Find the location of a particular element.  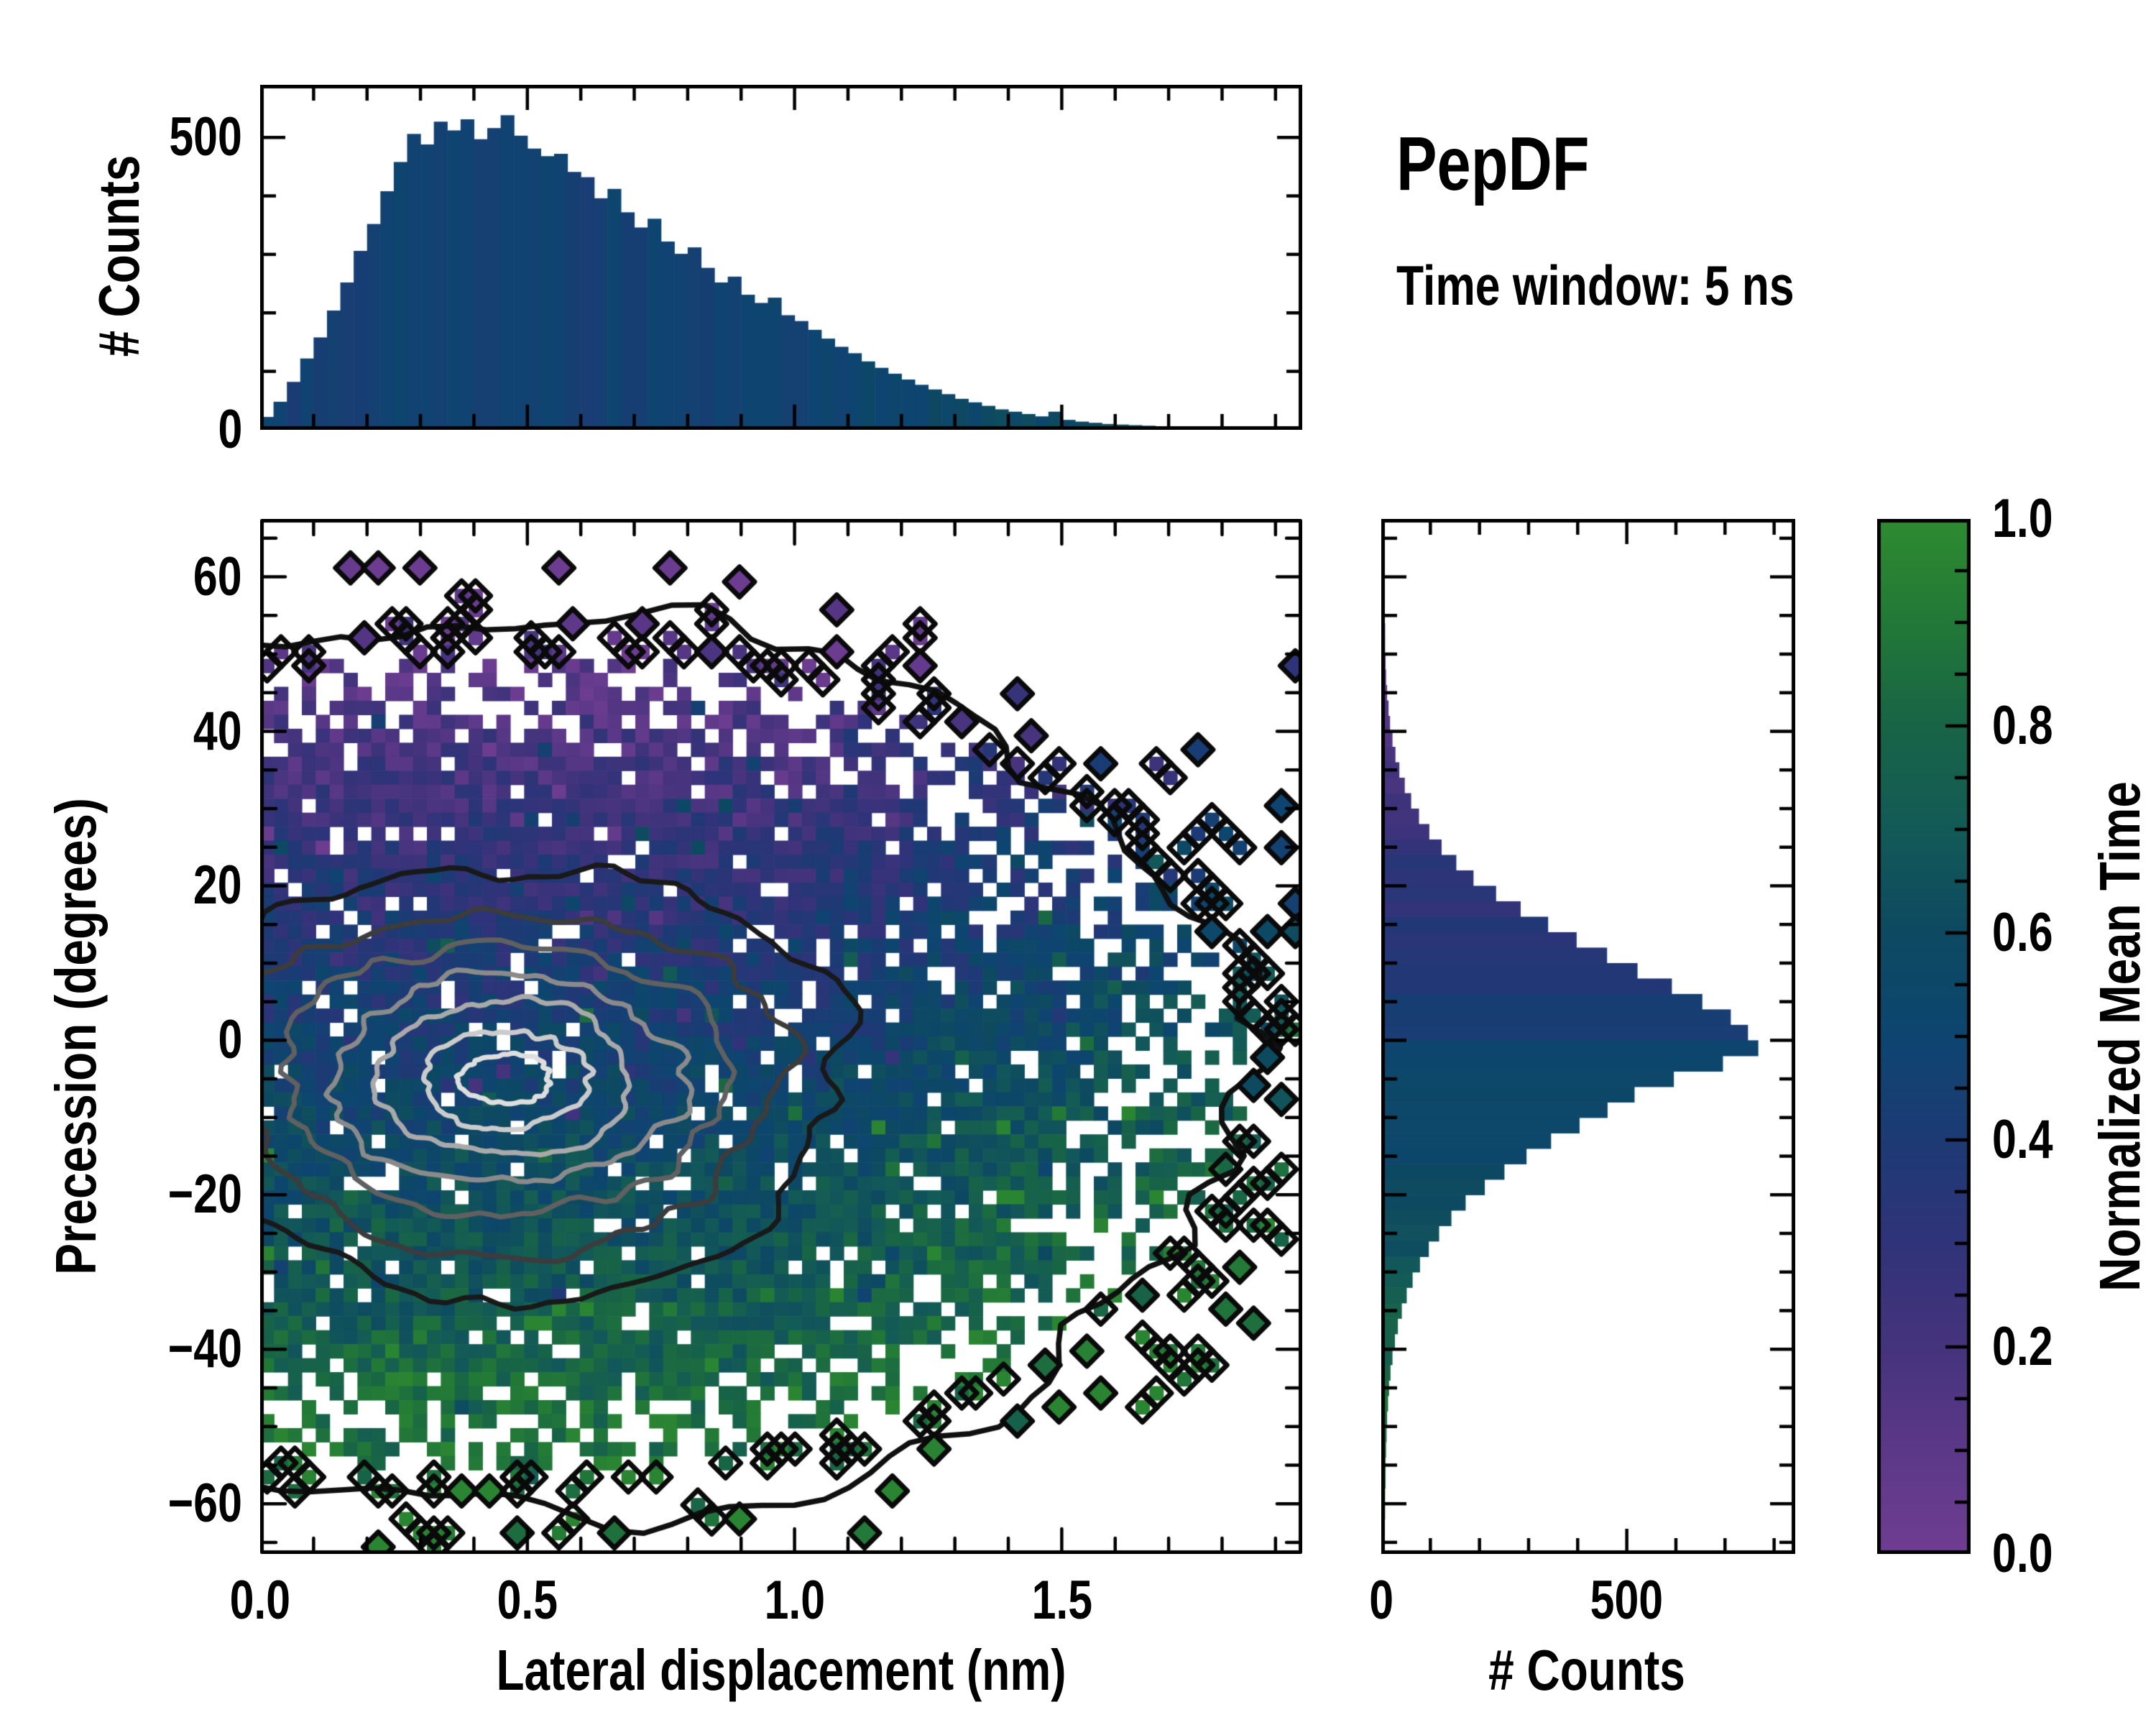

main-y-tick-label: 60 is located at coordinates (141, 576).